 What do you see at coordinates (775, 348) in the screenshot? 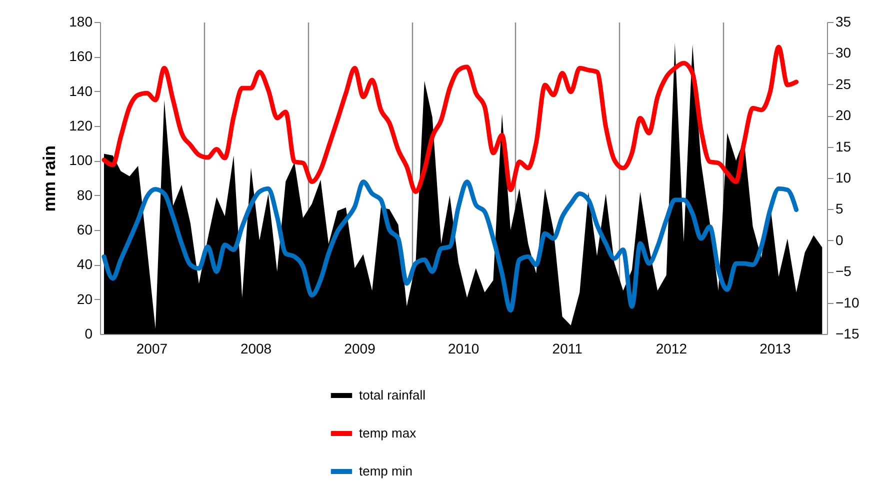
I see `x-tick-label: 2013` at bounding box center [775, 348].